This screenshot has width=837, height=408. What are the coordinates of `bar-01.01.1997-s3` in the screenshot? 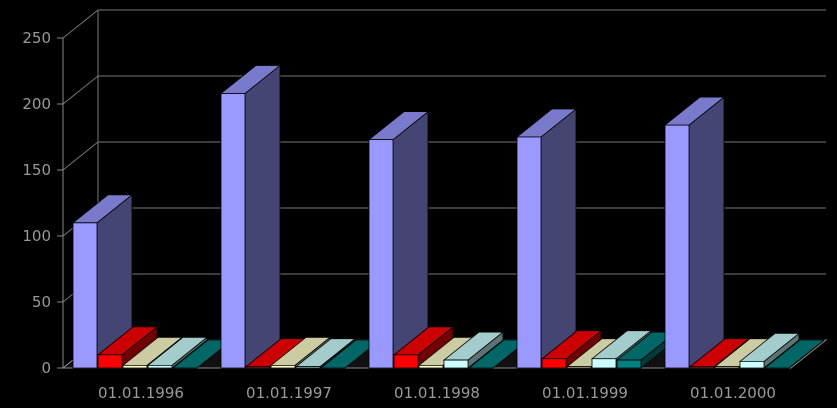 It's located at (325, 353).